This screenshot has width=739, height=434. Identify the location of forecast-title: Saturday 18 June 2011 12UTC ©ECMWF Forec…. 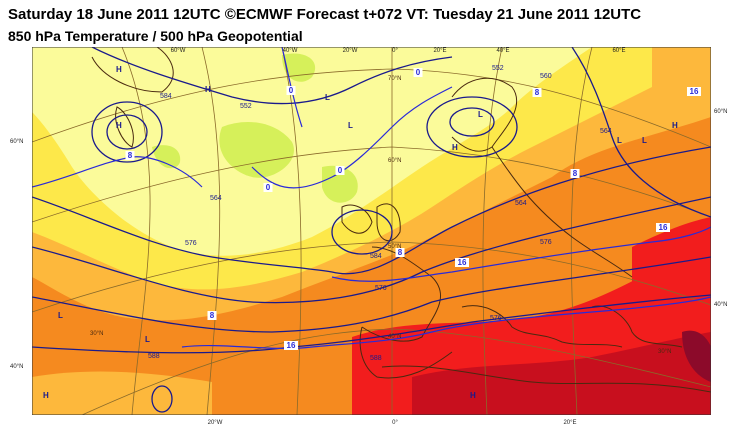
(325, 14).